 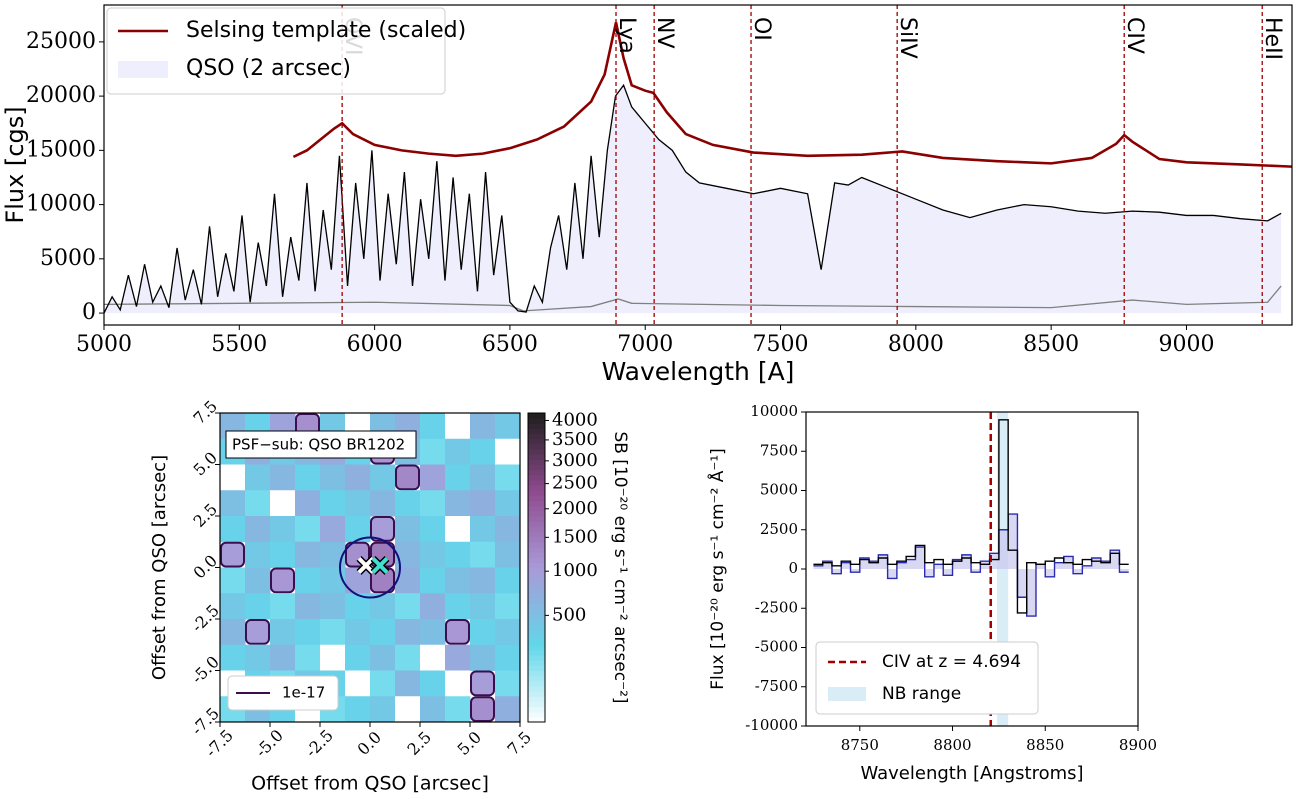 I want to click on x-tick-label: 0.0, so click(x=369, y=743).